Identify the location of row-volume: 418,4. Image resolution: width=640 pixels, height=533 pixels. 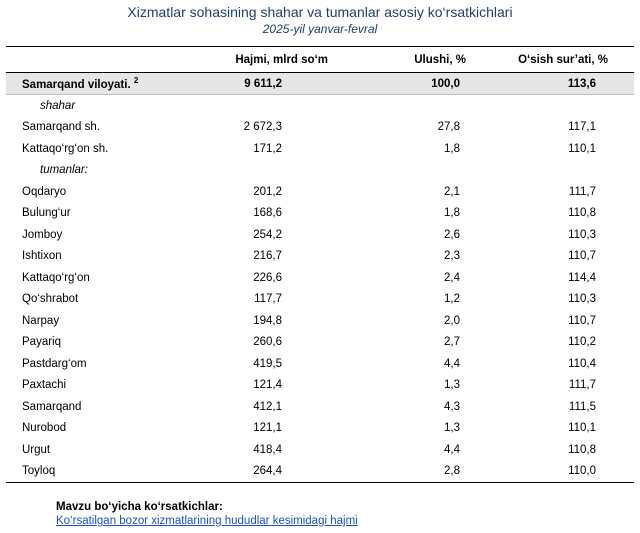
(267, 449).